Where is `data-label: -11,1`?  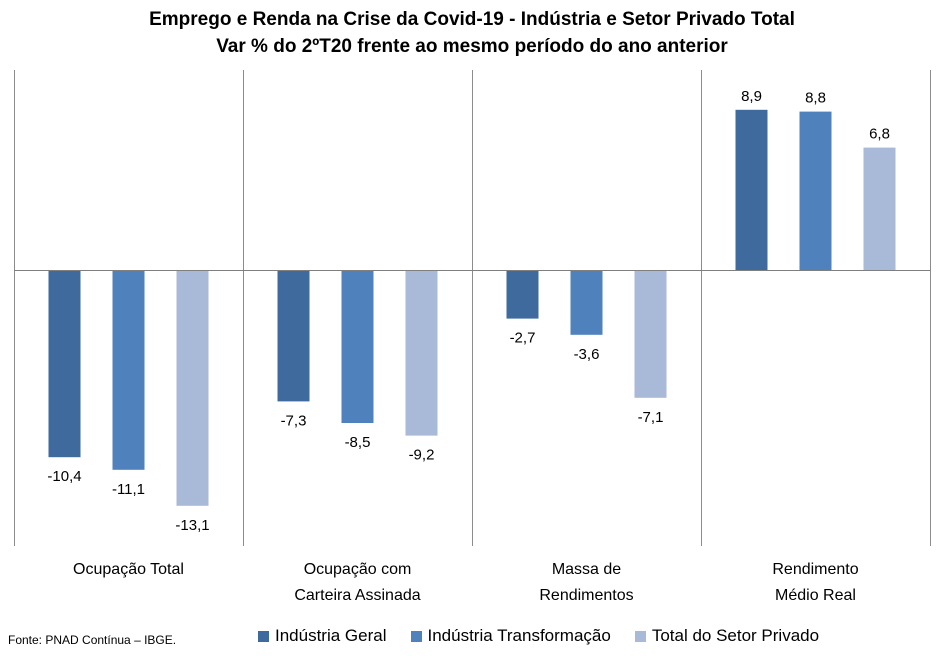
data-label: -11,1 is located at coordinates (128, 489).